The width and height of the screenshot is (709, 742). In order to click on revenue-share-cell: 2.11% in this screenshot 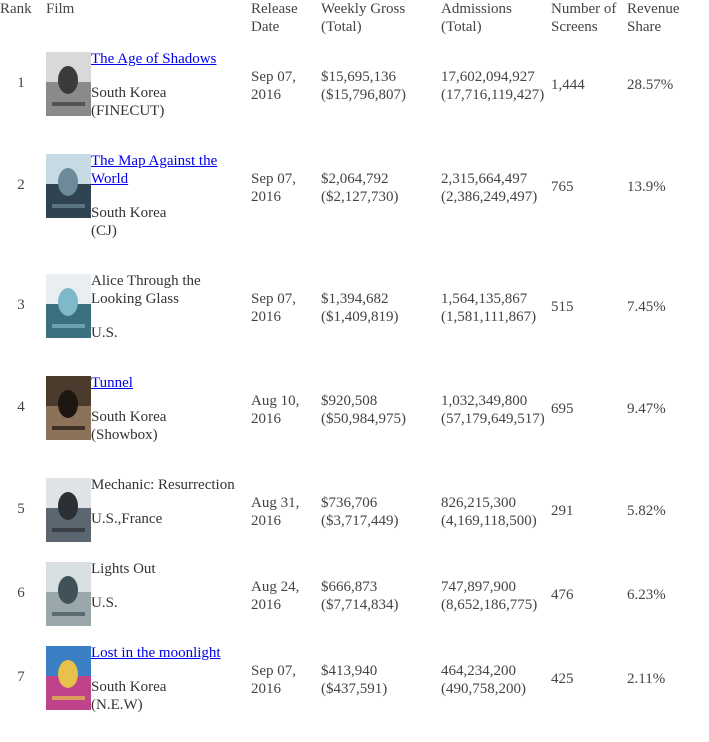, I will do `click(646, 679)`.